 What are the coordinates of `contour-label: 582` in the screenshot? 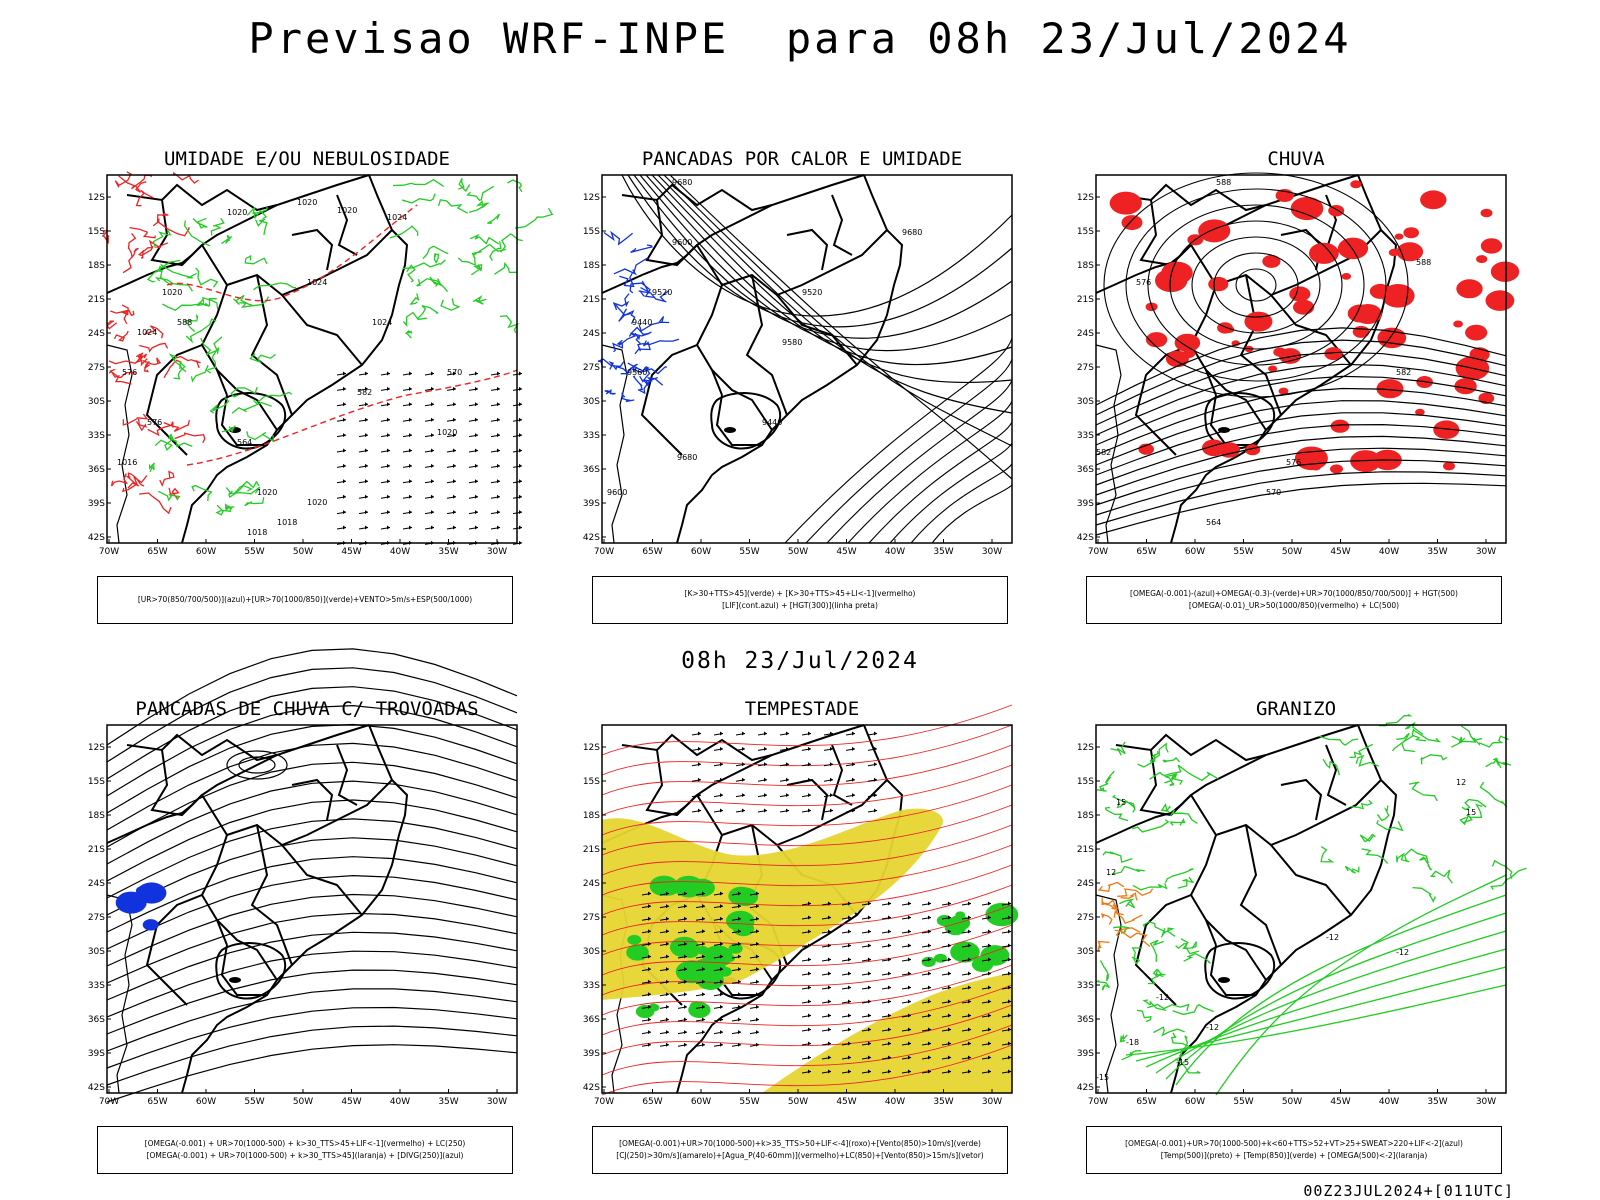 It's located at (364, 392).